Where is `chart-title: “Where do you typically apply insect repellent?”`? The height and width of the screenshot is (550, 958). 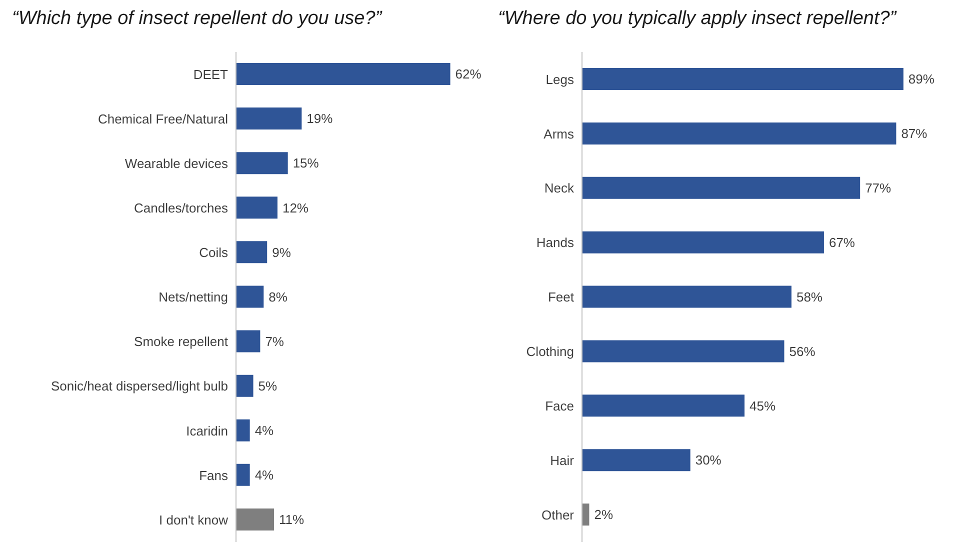
chart-title: “Where do you typically apply insect repellent?” is located at coordinates (697, 19).